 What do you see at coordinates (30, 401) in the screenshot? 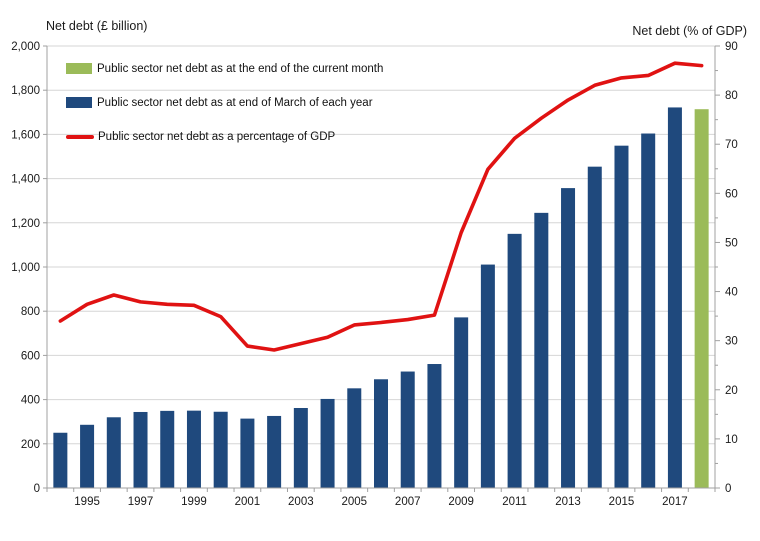
I see `y-left-tick-label: 400` at bounding box center [30, 401].